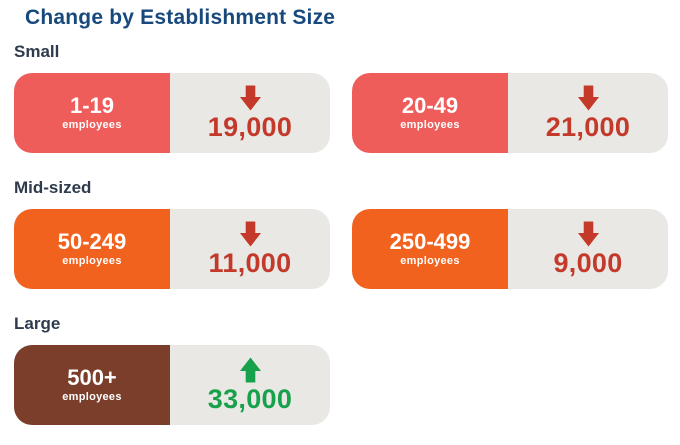 The height and width of the screenshot is (445, 680). Describe the element at coordinates (250, 126) in the screenshot. I see `change-value: 19,000` at that location.